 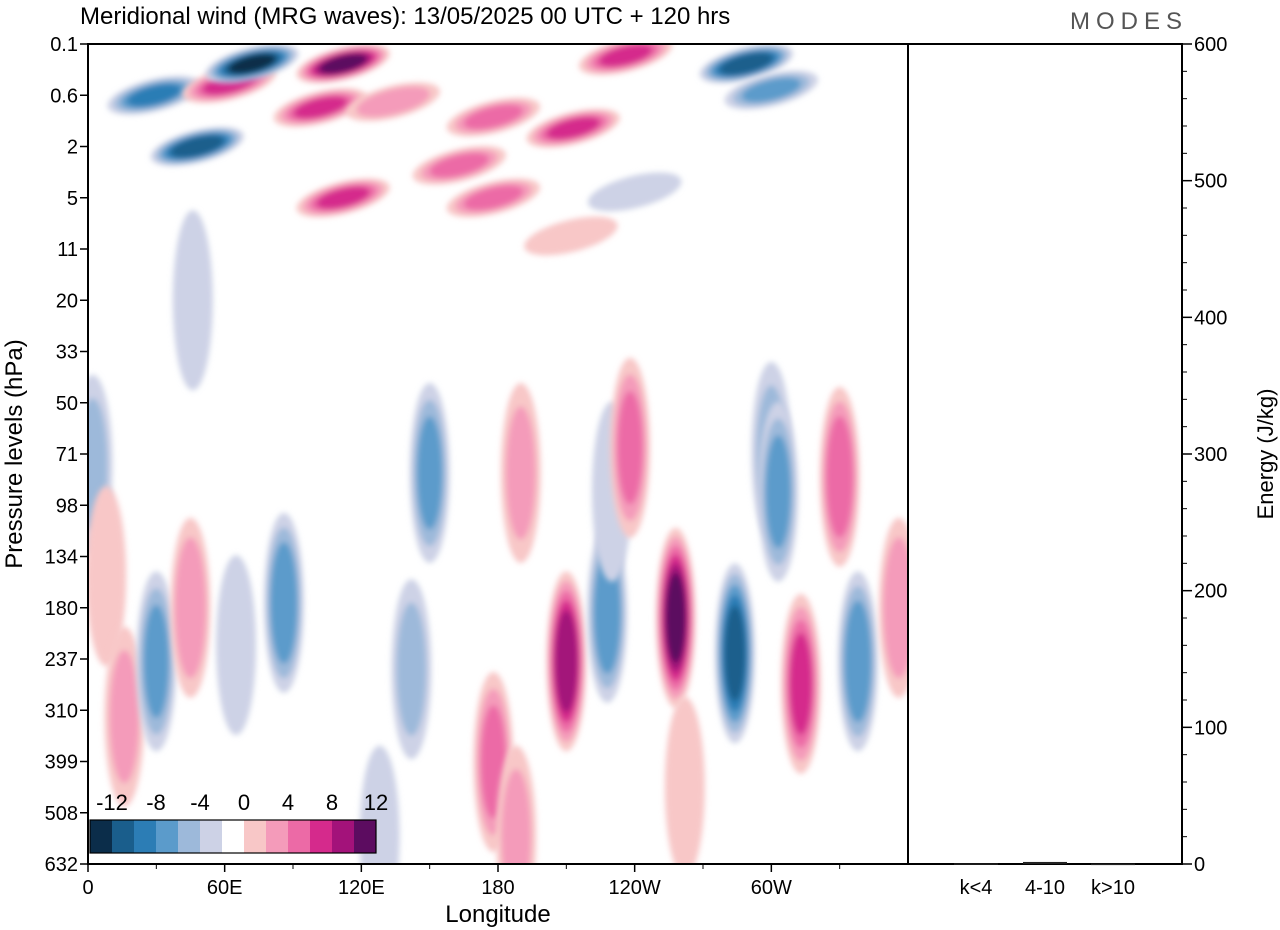 What do you see at coordinates (1210, 45) in the screenshot?
I see `energy-tick-label: 600` at bounding box center [1210, 45].